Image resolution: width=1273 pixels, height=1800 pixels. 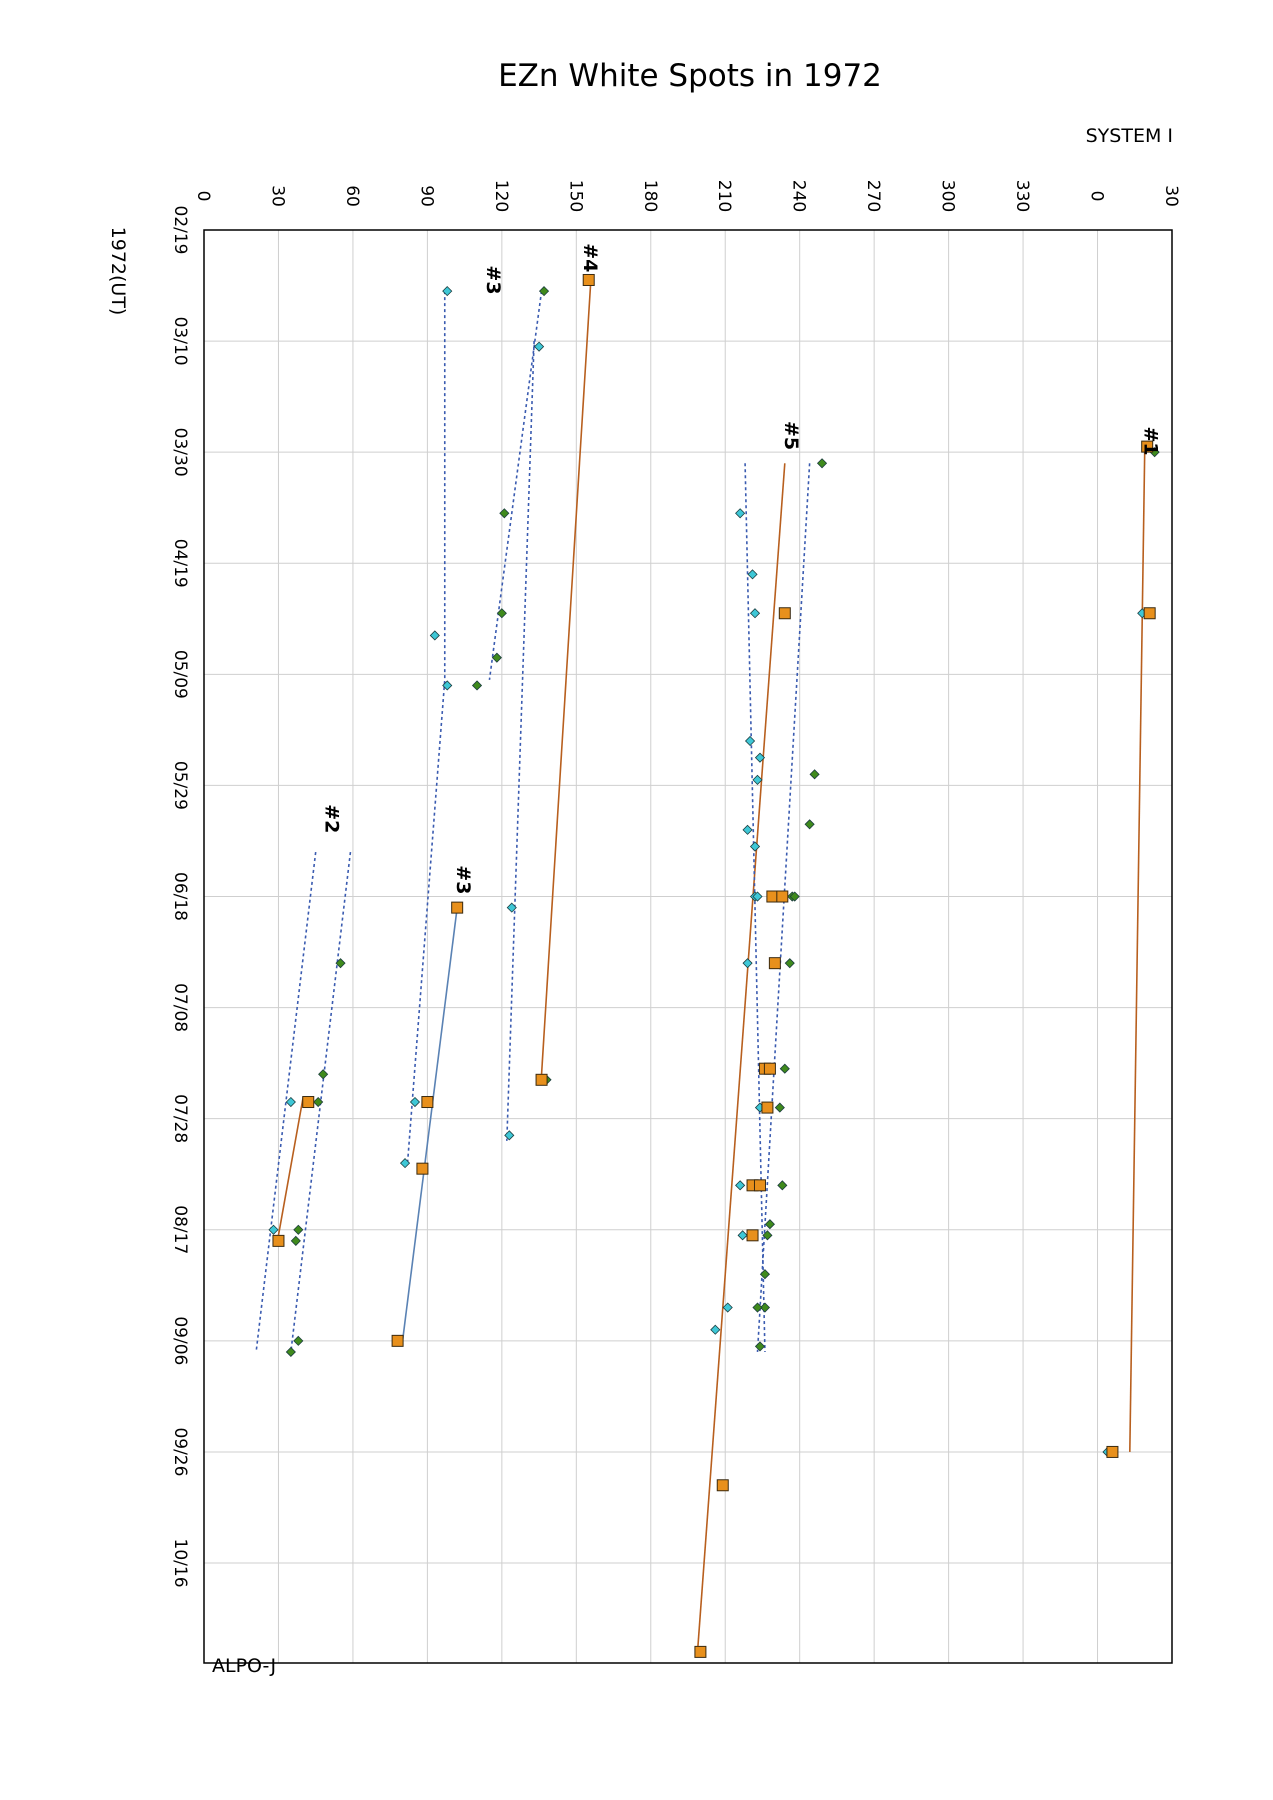 I want to click on date-tick-label: 03/30, so click(x=180, y=452).